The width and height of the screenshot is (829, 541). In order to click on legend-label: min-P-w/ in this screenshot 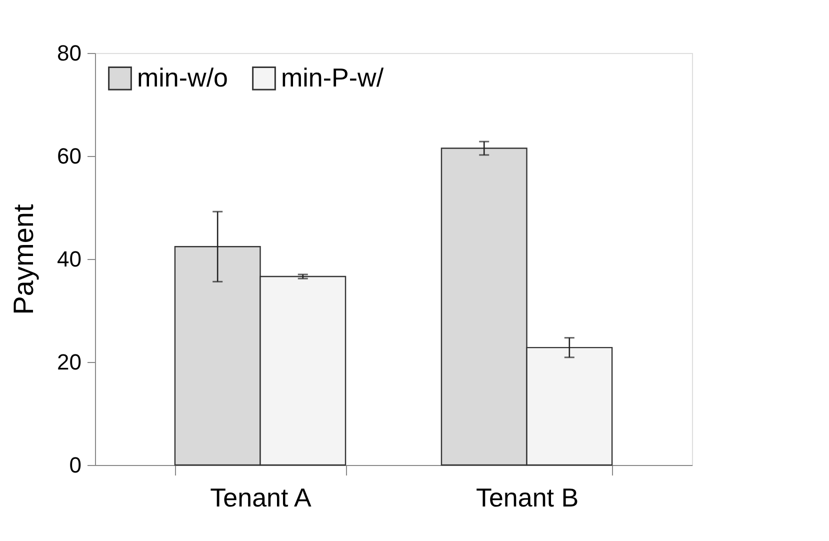, I will do `click(332, 77)`.